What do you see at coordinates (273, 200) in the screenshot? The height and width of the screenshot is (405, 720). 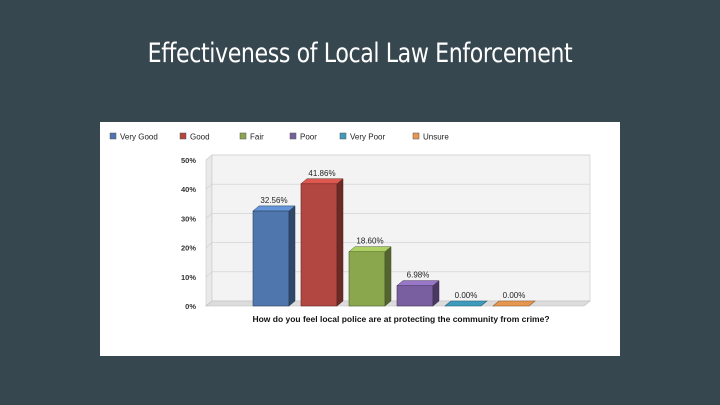 I see `data-label: 32.56%` at bounding box center [273, 200].